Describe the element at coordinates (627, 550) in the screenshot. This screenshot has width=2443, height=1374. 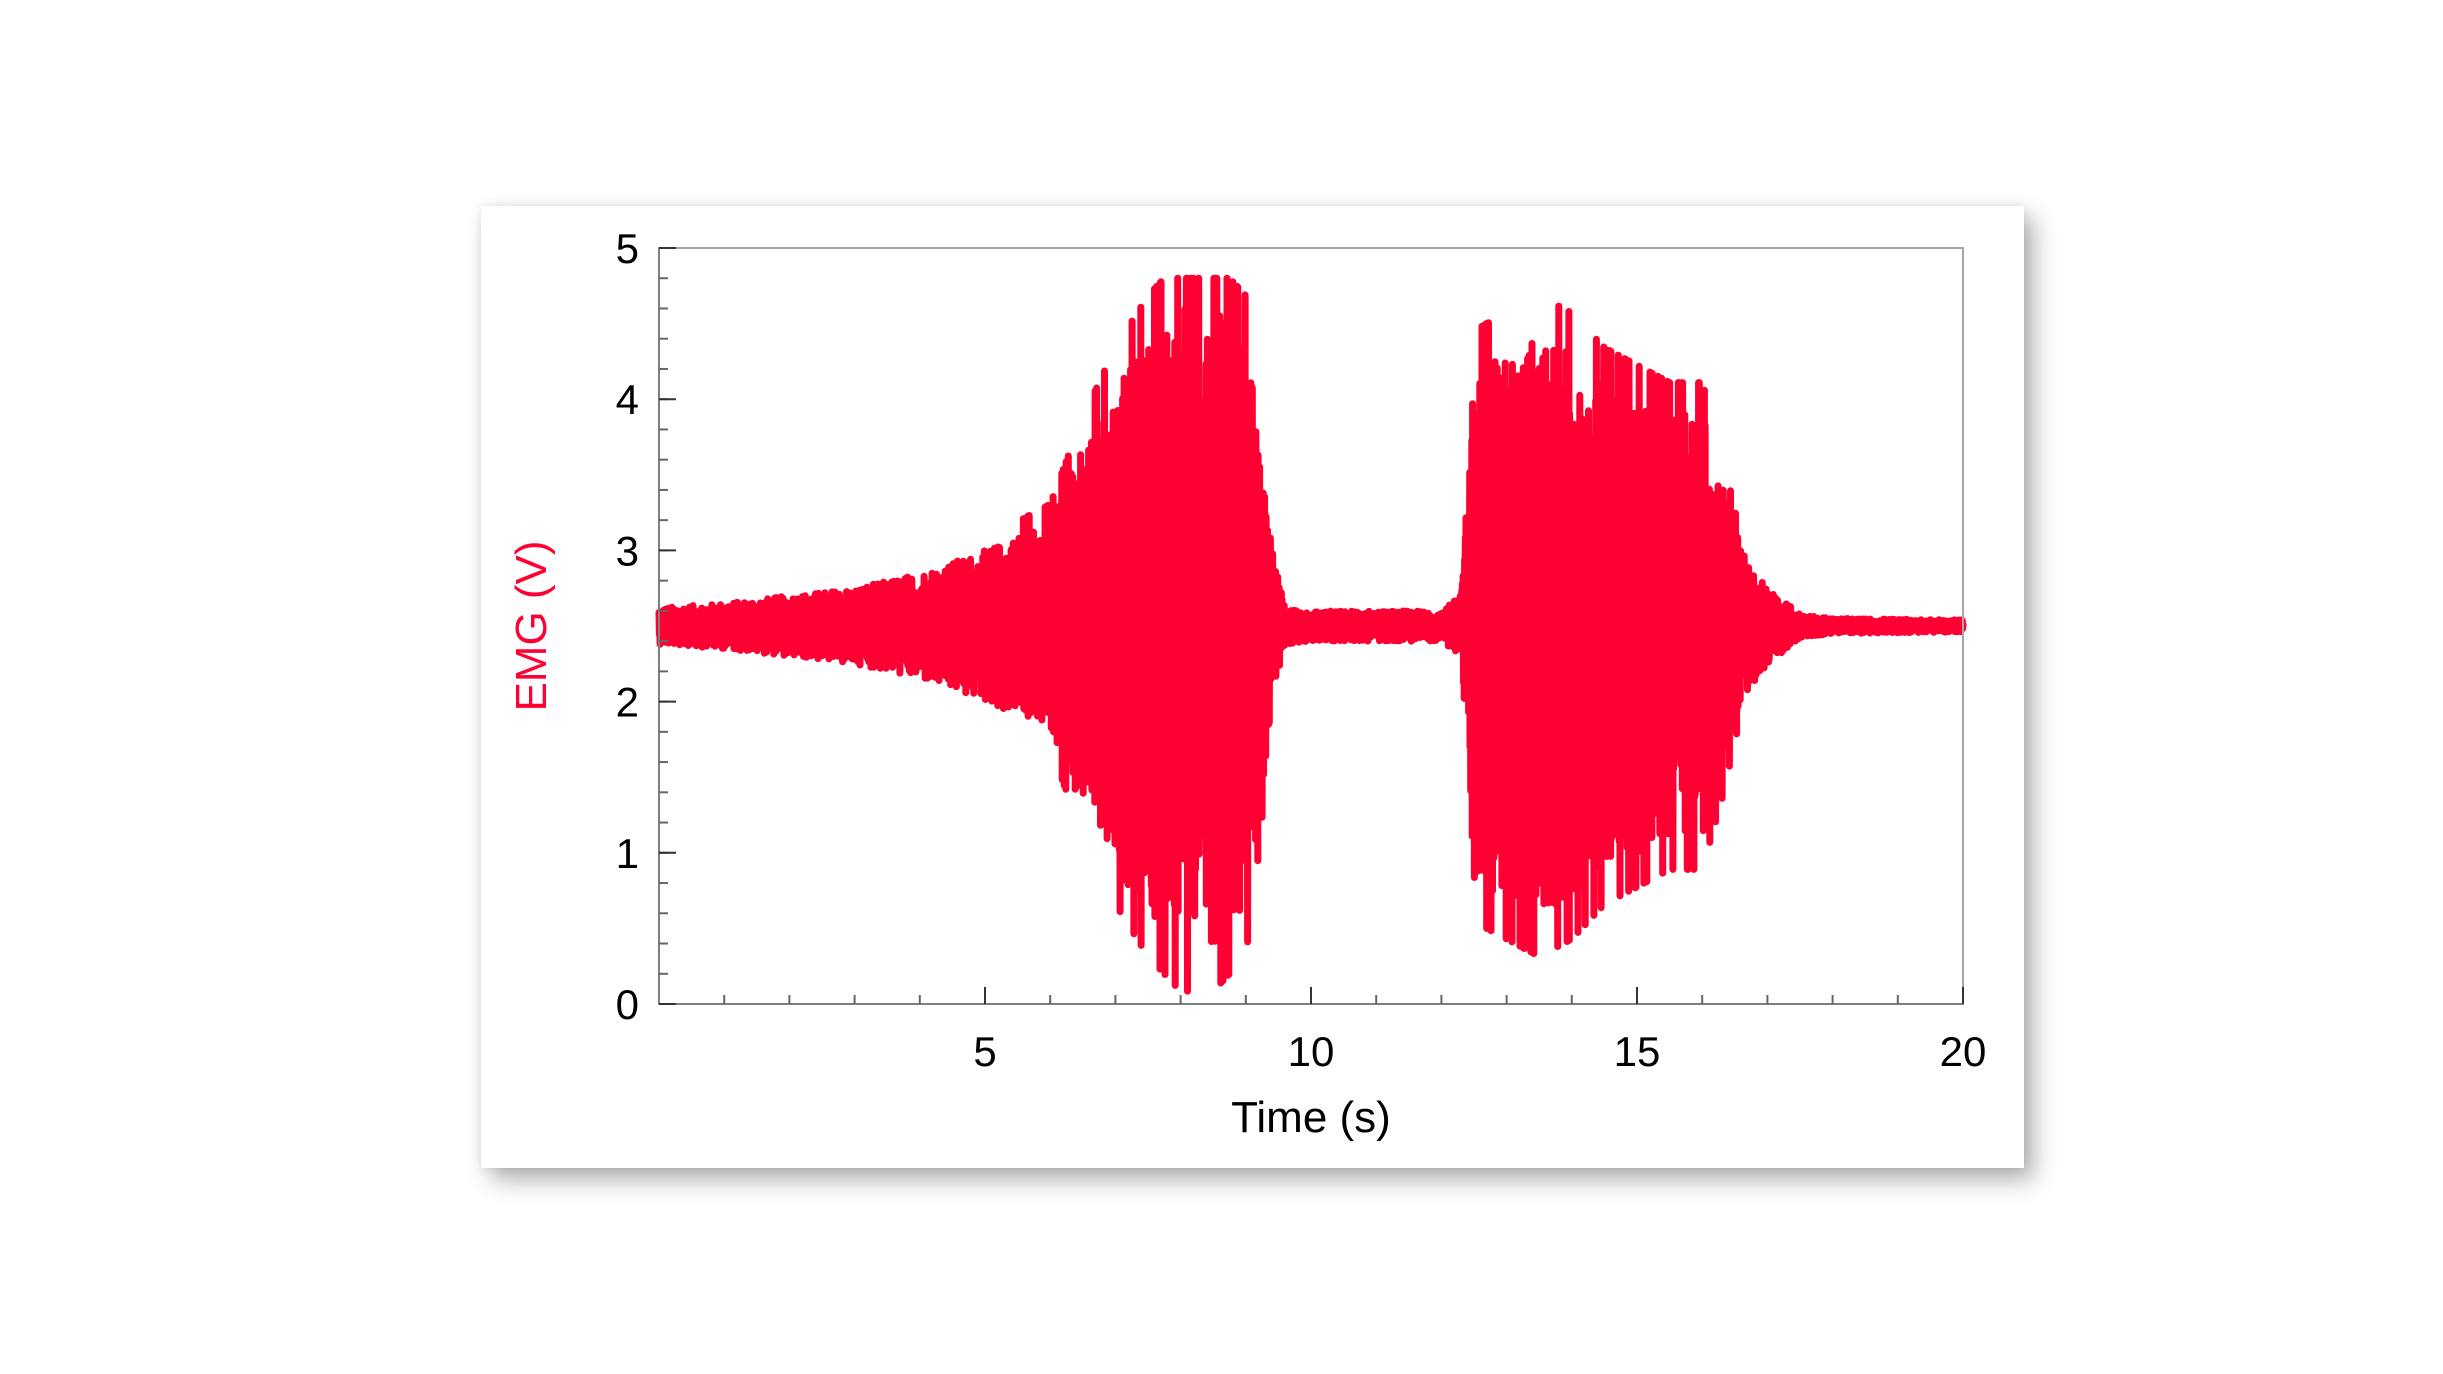
I see `y-tick-label: 3` at that location.